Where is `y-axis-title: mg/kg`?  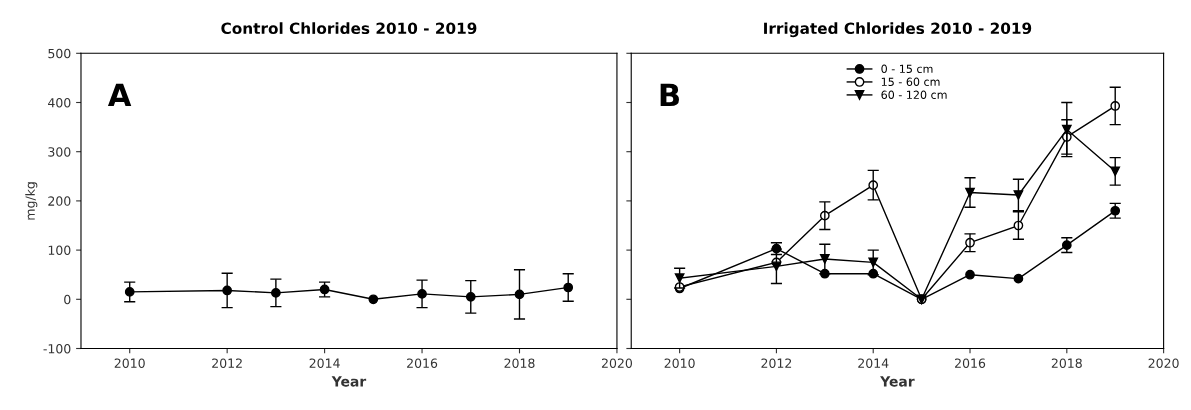
y-axis-title: mg/kg is located at coordinates (31, 201).